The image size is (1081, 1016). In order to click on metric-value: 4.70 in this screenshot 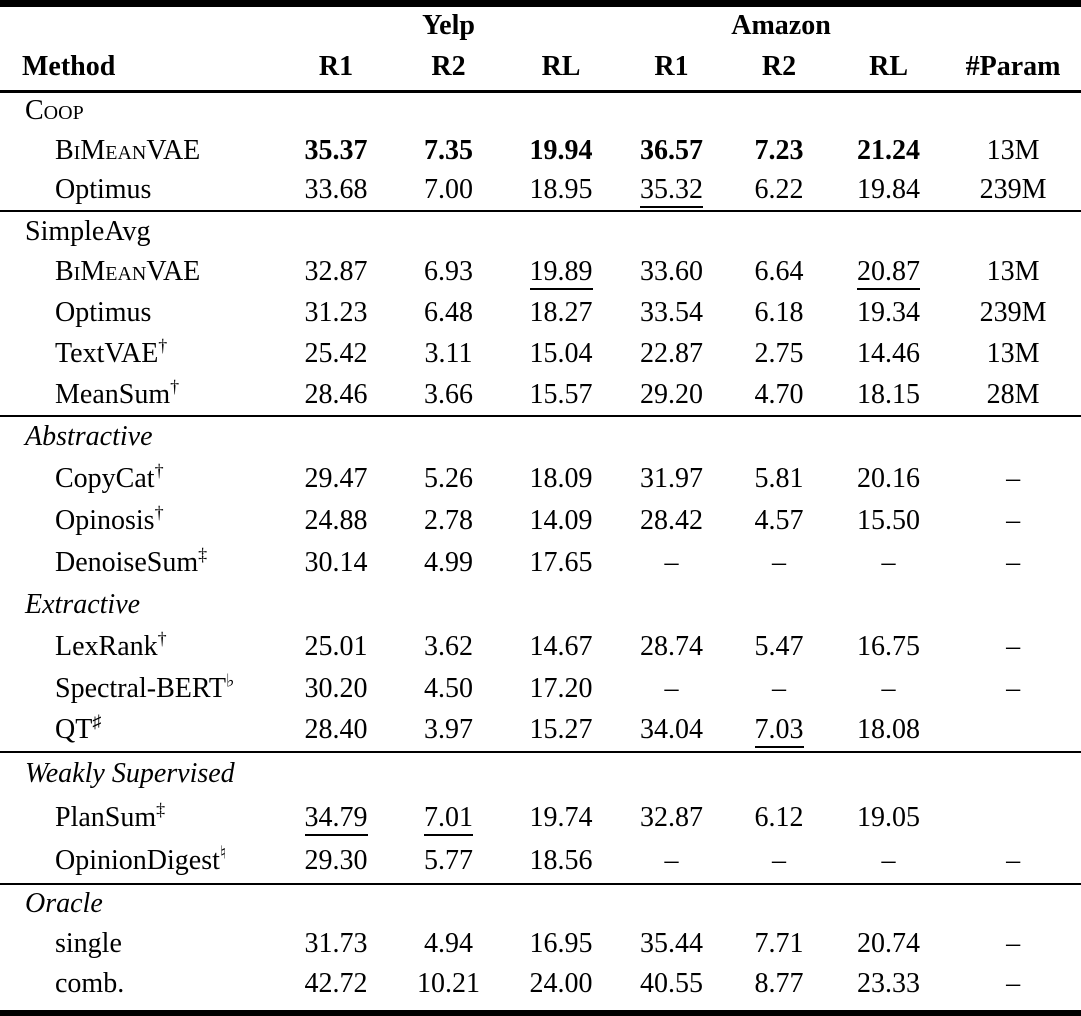, I will do `click(779, 394)`.